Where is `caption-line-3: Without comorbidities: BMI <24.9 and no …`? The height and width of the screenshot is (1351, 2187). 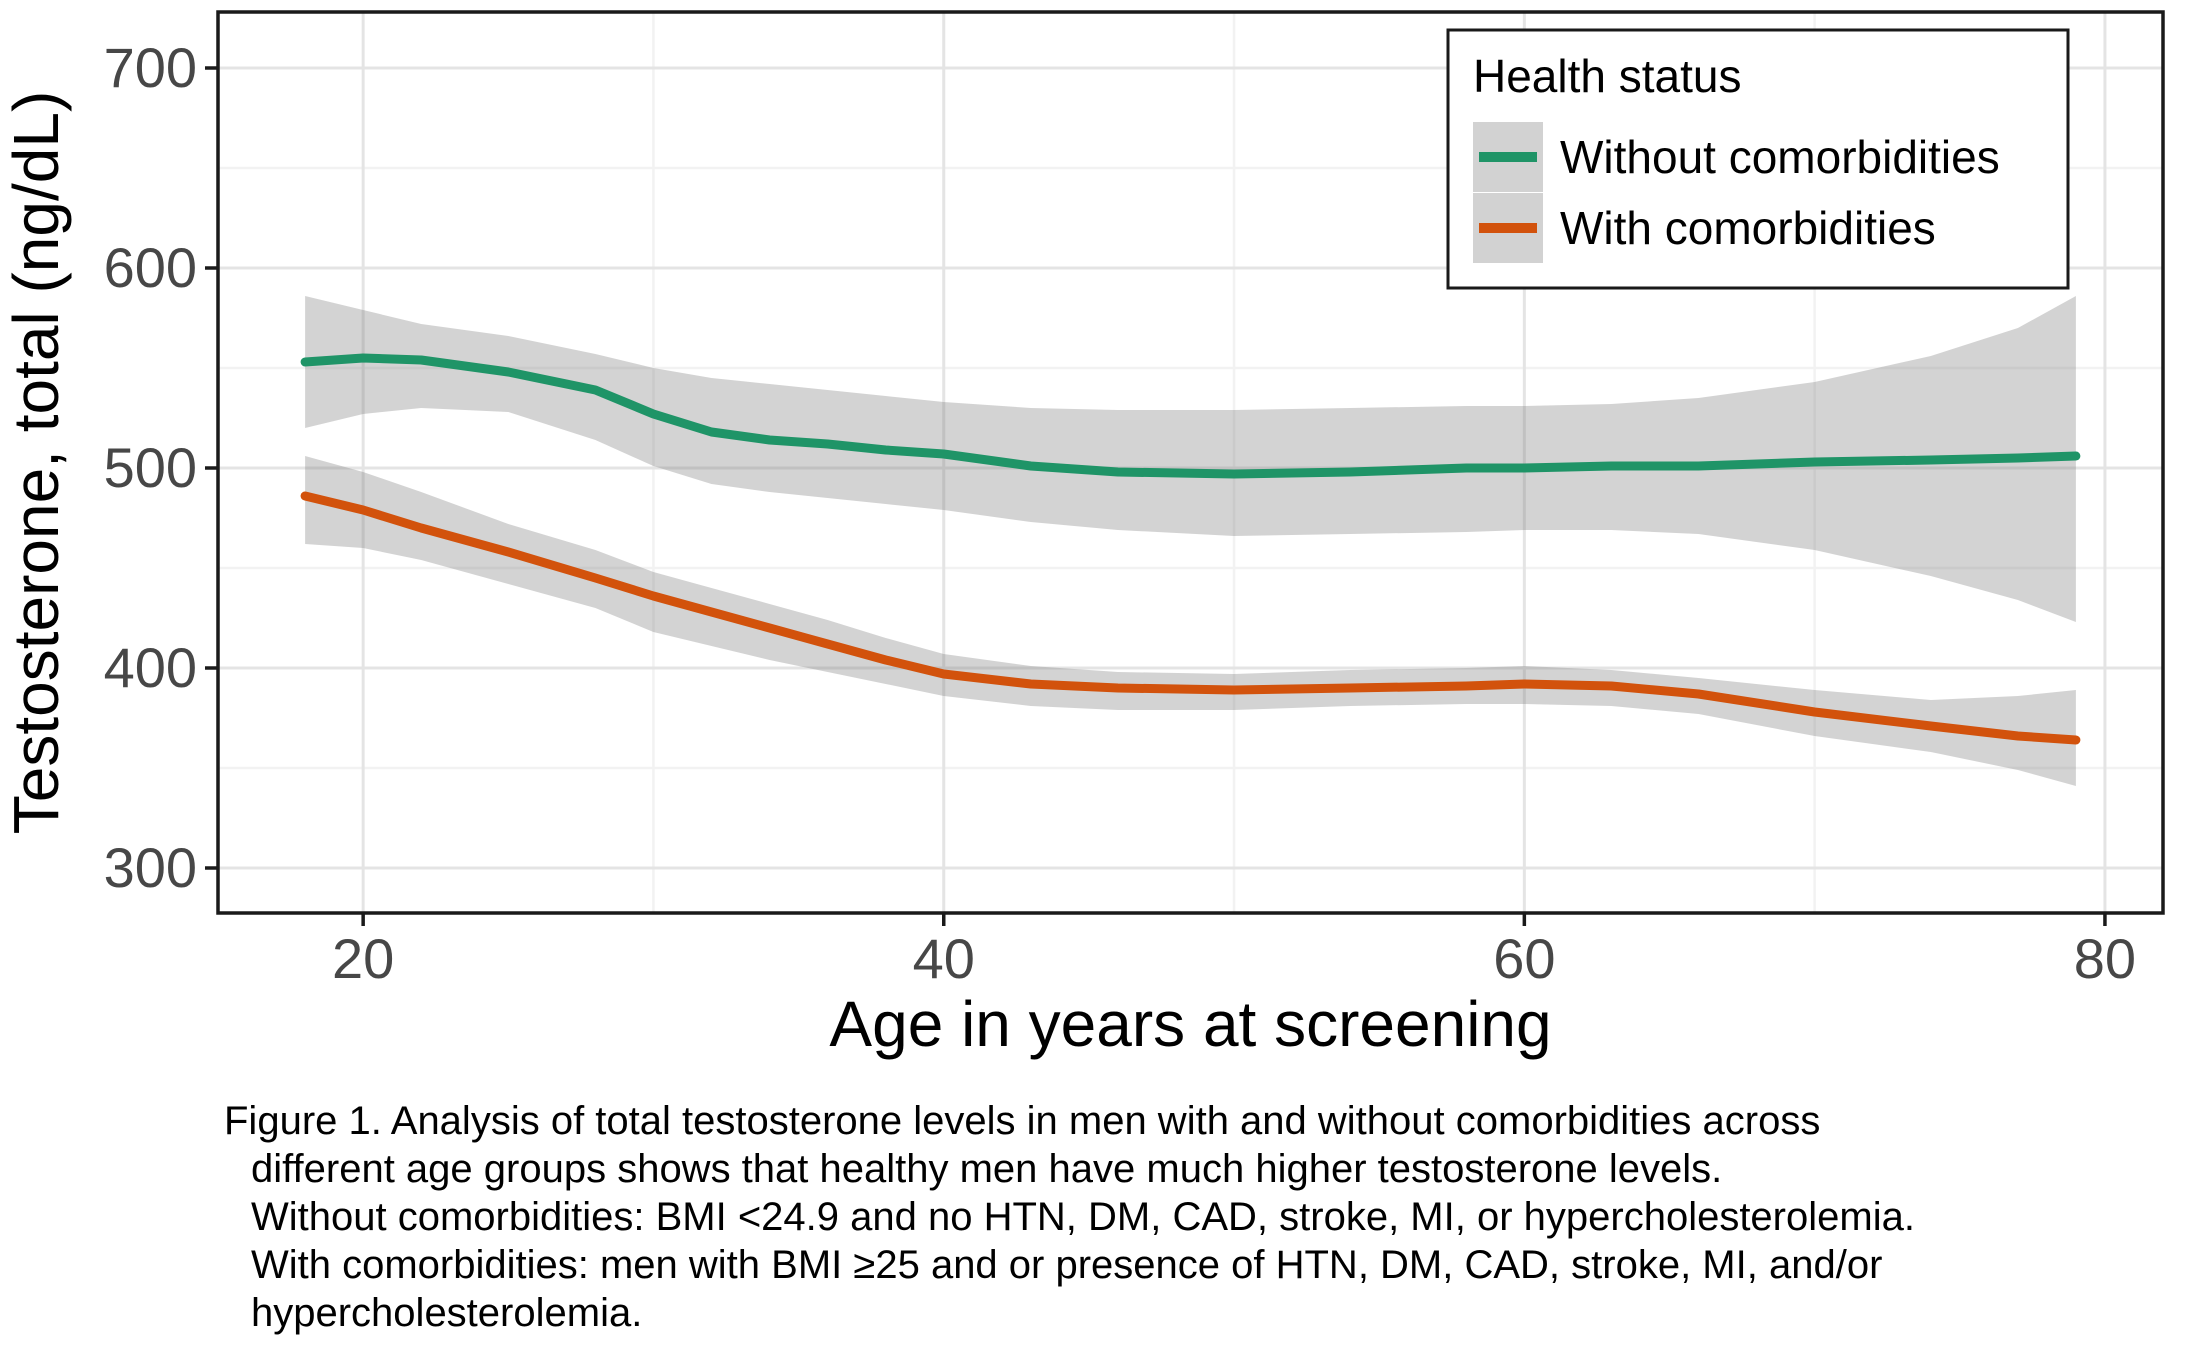
caption-line-3: Without comorbidities: BMI <24.9 and no … is located at coordinates (1083, 1217).